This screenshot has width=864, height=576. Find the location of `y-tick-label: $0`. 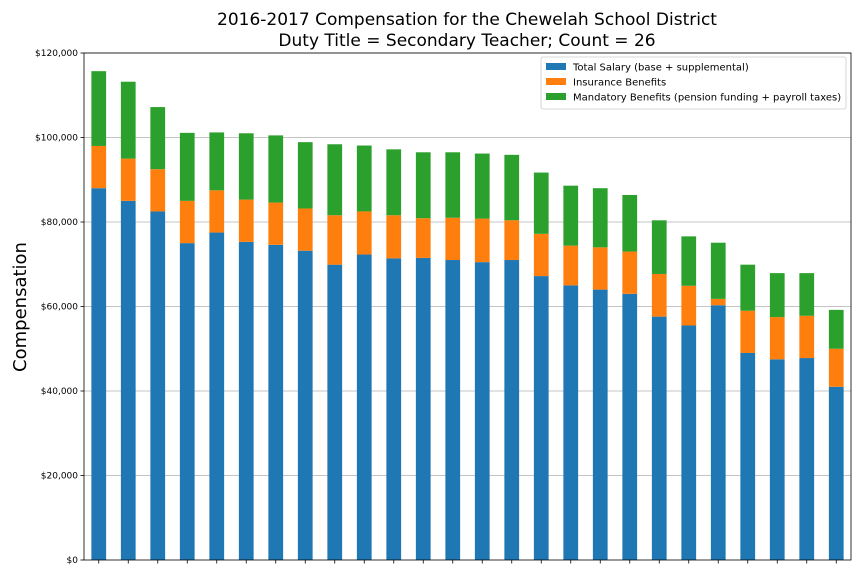

y-tick-label: $0 is located at coordinates (73, 561).